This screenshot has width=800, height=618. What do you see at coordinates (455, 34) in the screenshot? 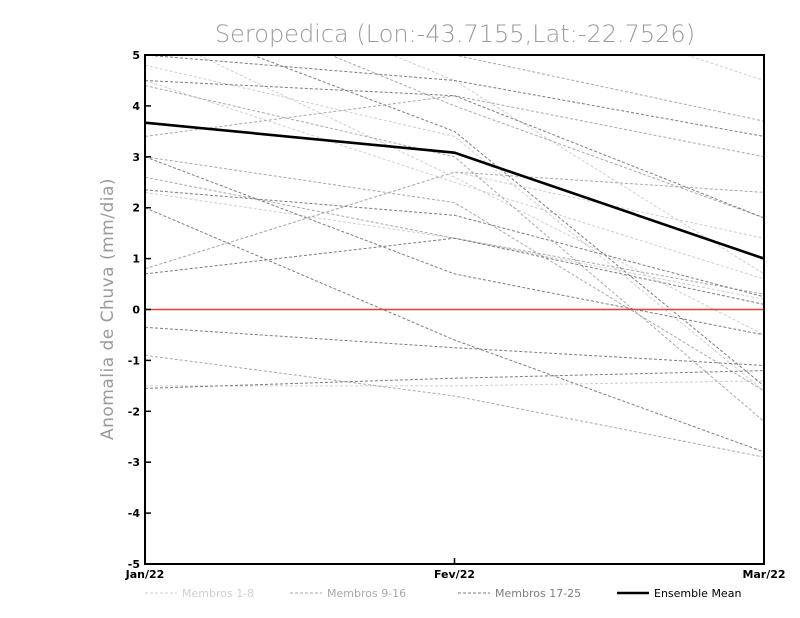
I see `chart-title: Seropedica (Lon:-43.7155,Lat:-22.7526)` at bounding box center [455, 34].